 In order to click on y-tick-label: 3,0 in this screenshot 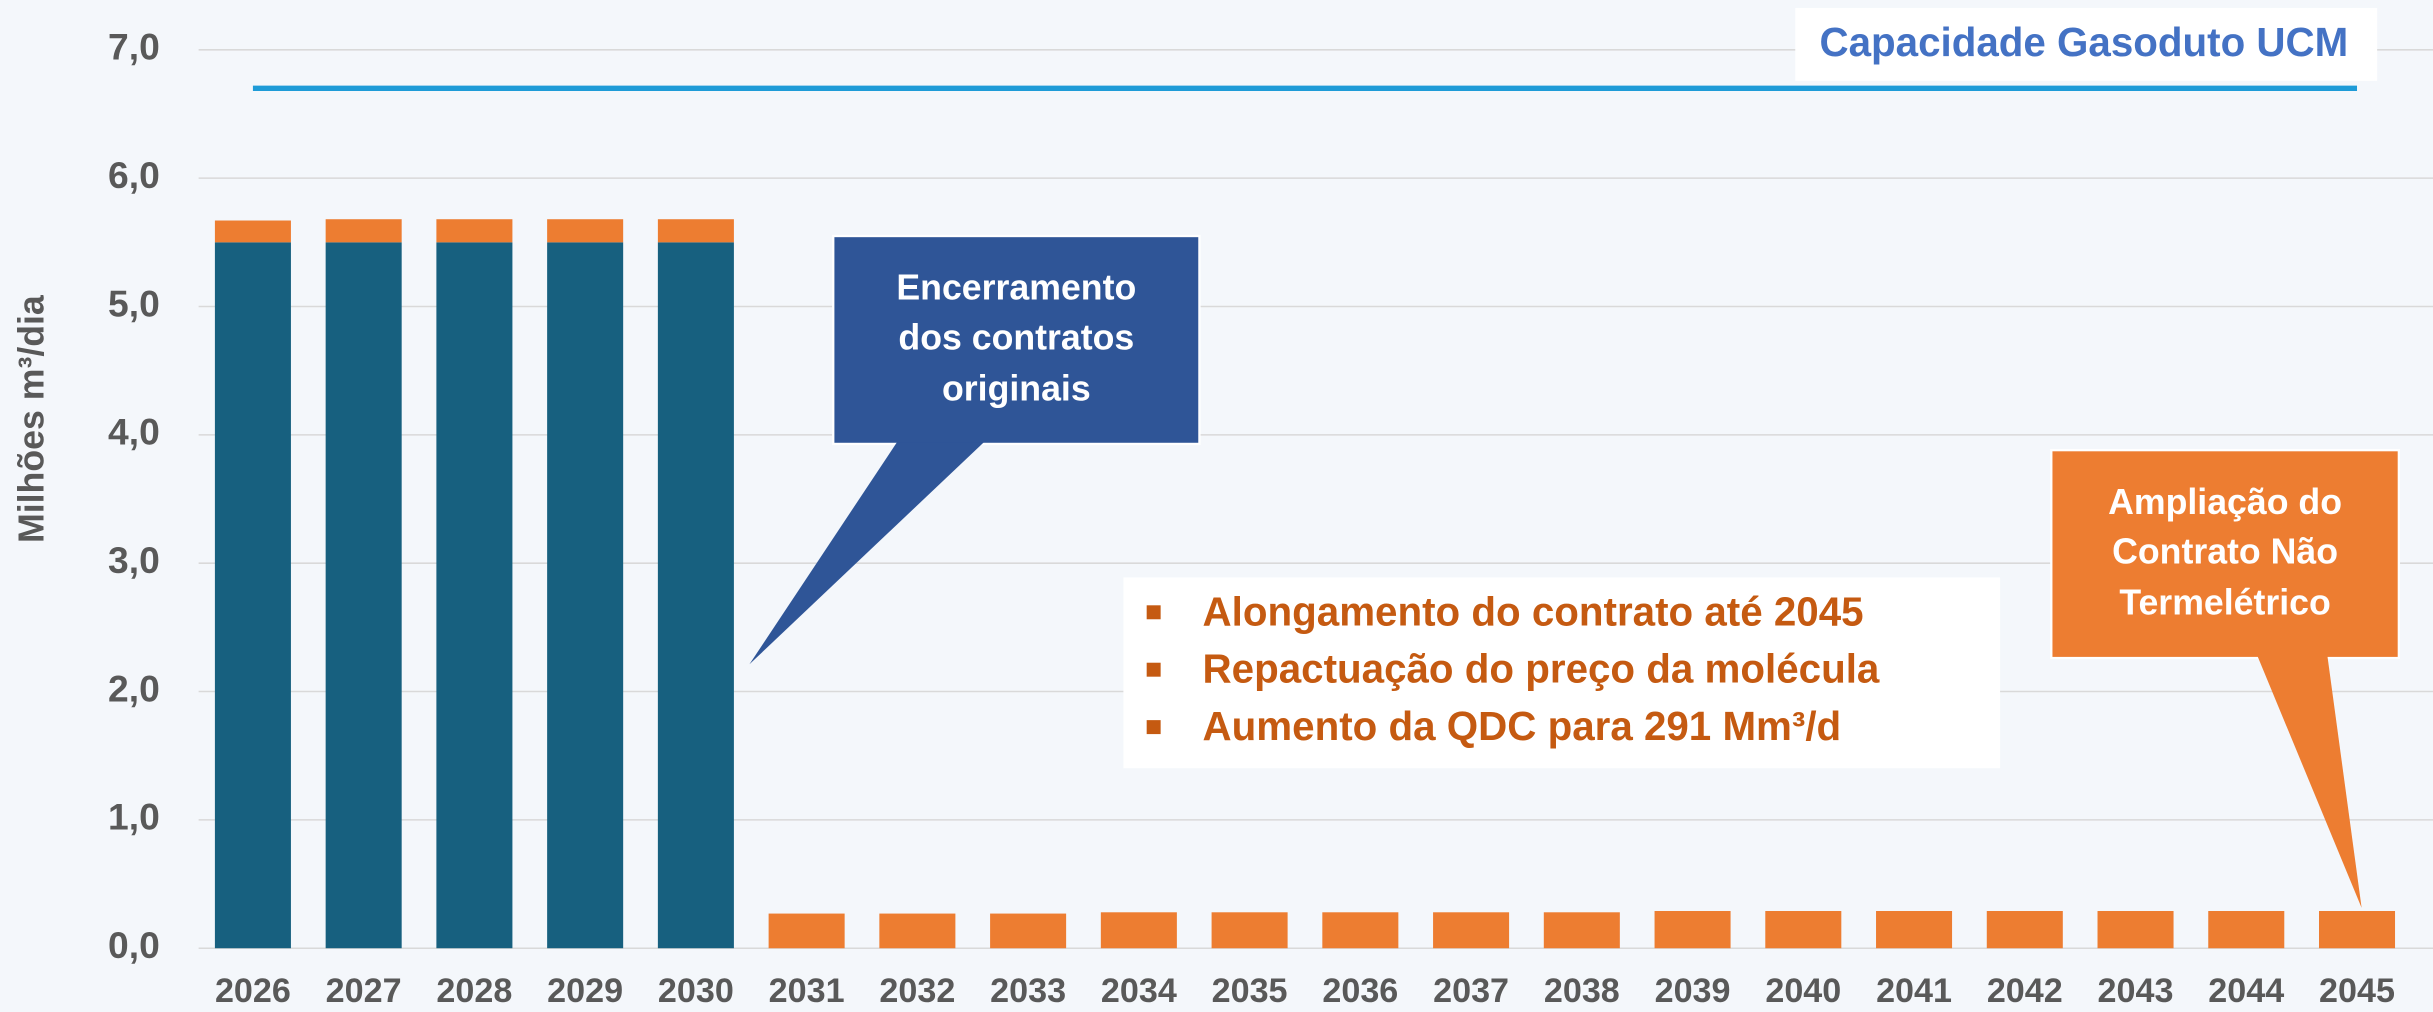, I will do `click(134, 560)`.